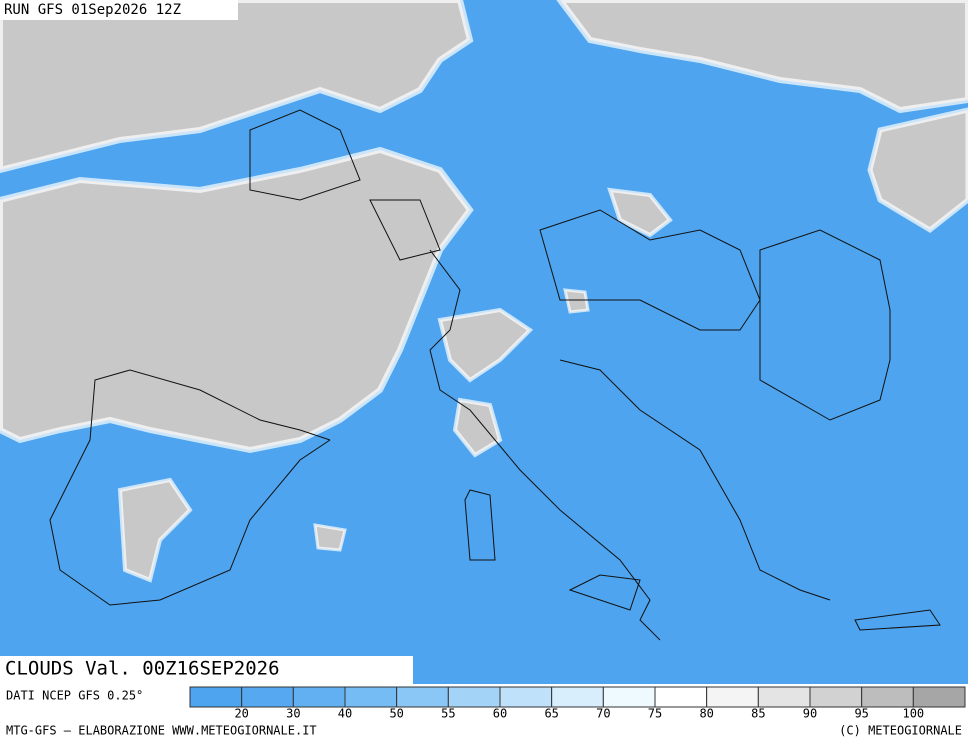  Describe the element at coordinates (448, 714) in the screenshot. I see `legend-label: 55` at that location.